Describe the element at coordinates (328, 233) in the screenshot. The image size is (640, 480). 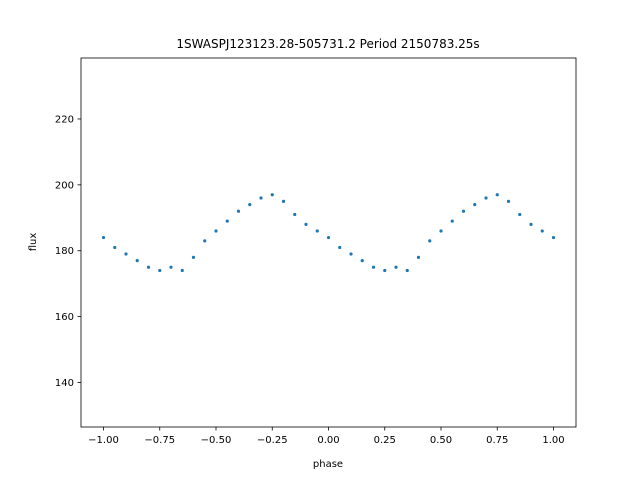
I see `scatter-points` at that location.